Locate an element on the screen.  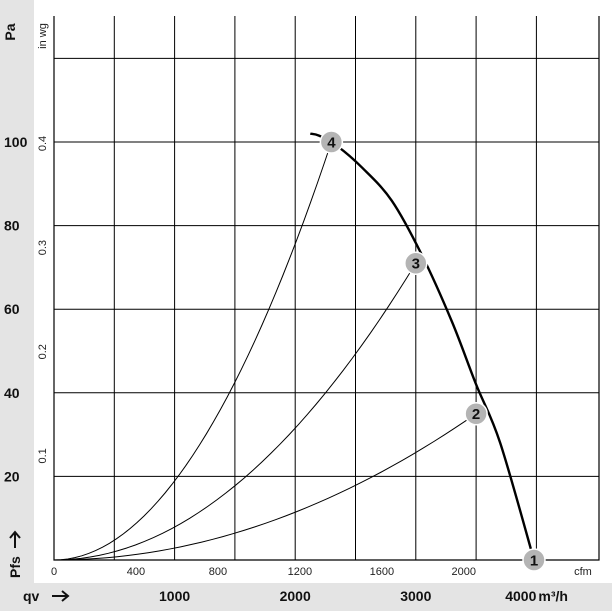
cfm-tick-label: 1600 is located at coordinates (382, 572).